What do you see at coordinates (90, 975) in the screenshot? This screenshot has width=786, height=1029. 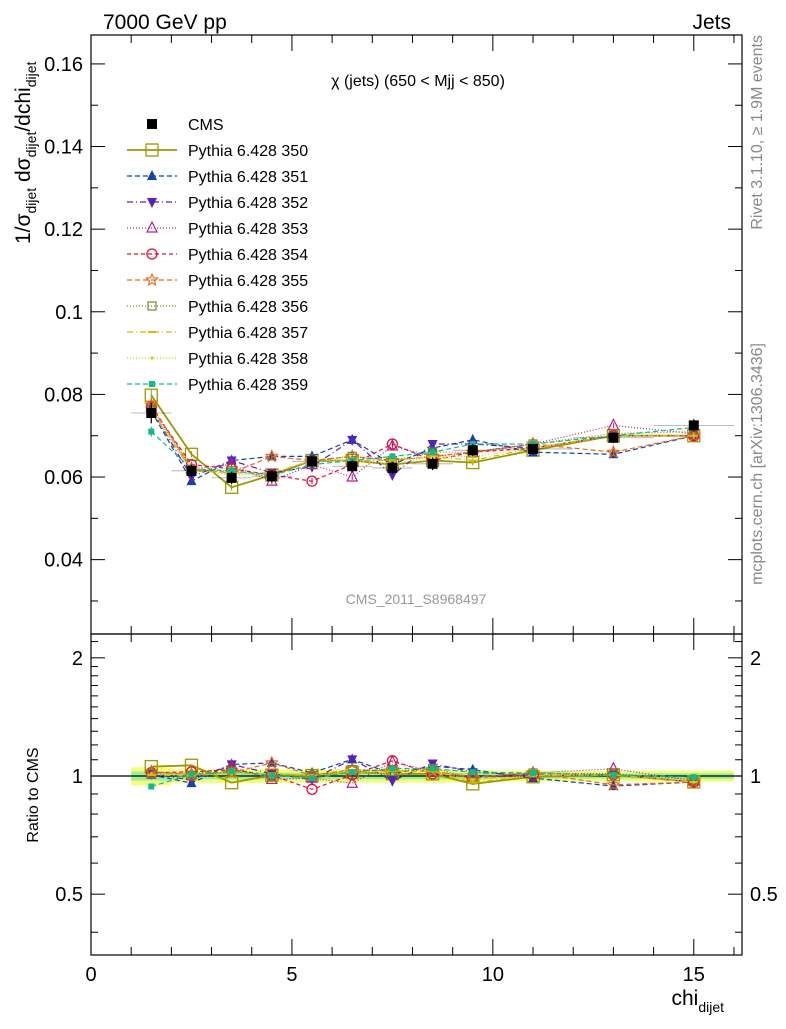 I see `x-tick-label: 0` at bounding box center [90, 975].